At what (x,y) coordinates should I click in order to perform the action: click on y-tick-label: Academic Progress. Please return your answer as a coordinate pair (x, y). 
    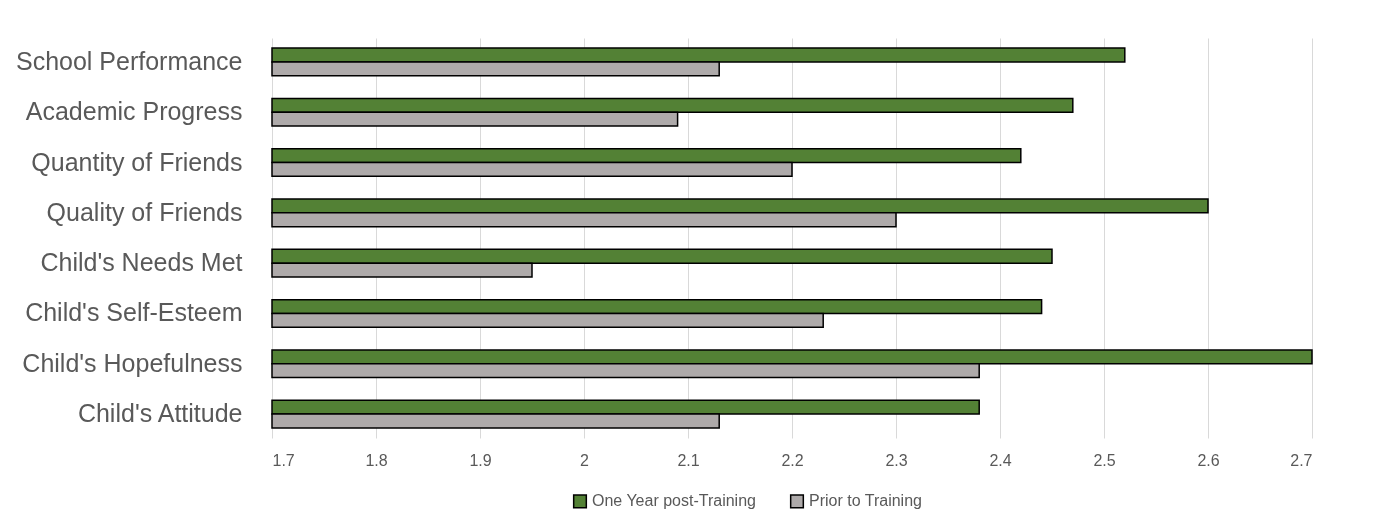
    Looking at the image, I should click on (134, 111).